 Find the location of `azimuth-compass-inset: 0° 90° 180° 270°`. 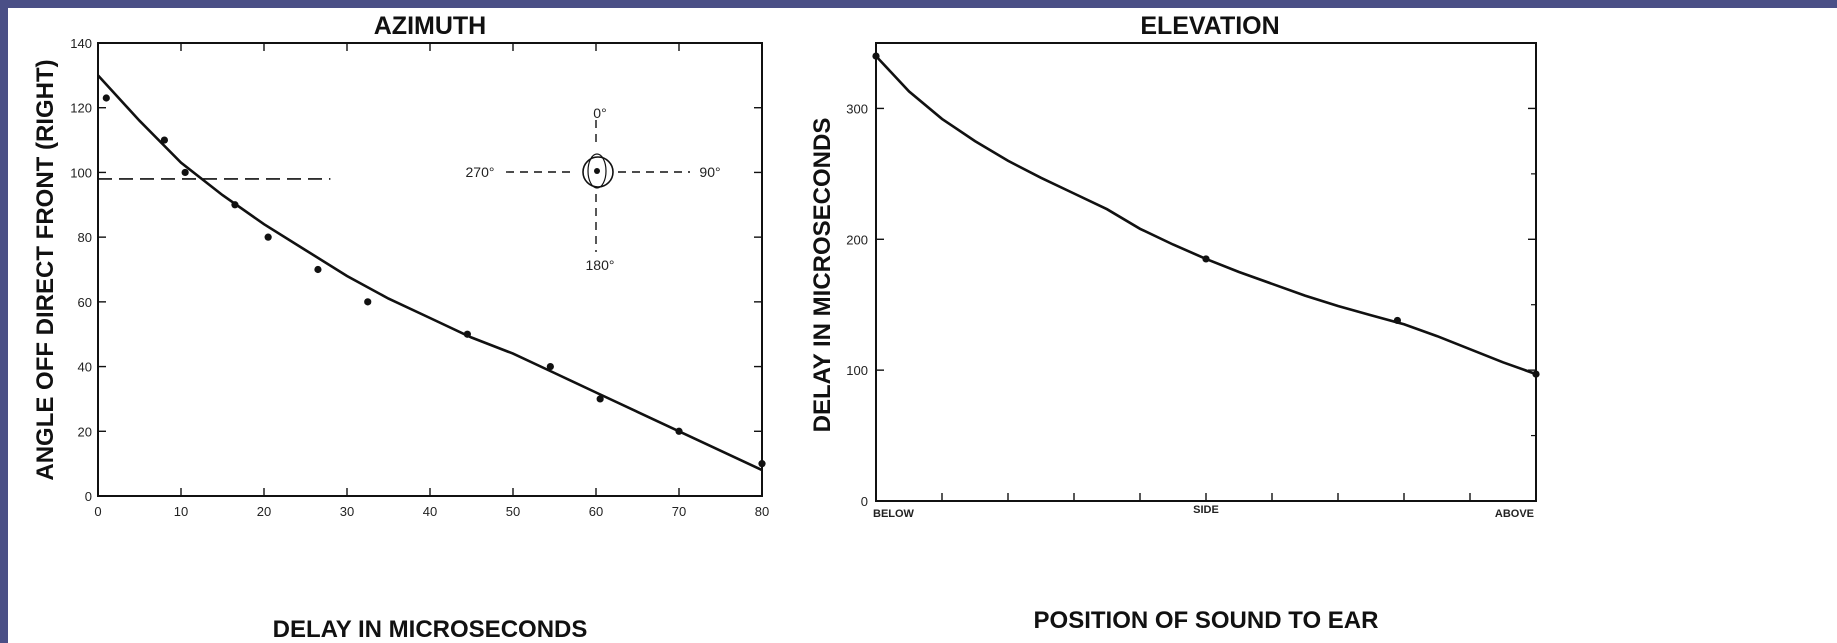

azimuth-compass-inset: 0° 90° 180° 270° is located at coordinates (593, 189).